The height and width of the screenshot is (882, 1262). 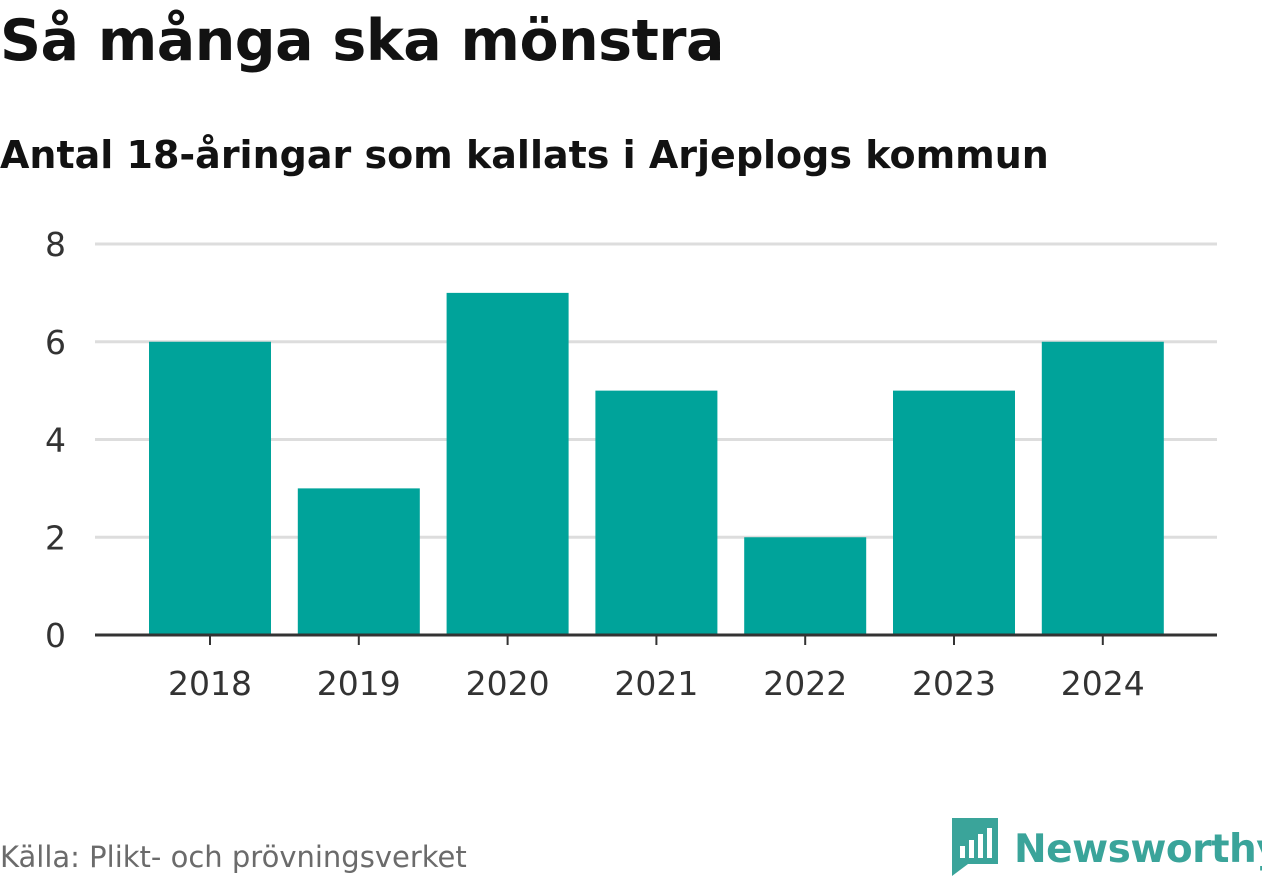 I want to click on x-tick-label: 2019, so click(x=359, y=683).